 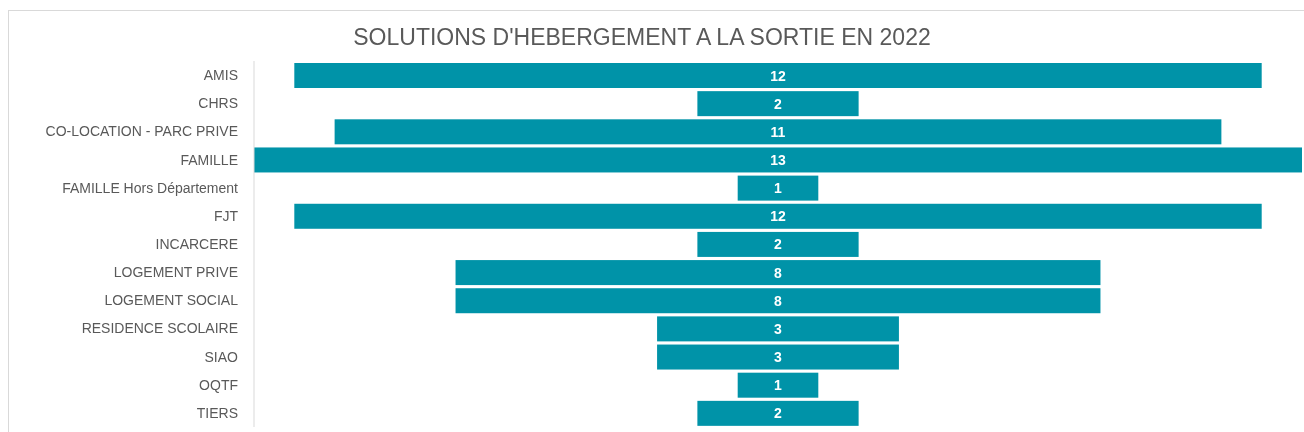 I want to click on category-label: CO-LOCATION - PARC PRIVE, so click(x=141, y=131).